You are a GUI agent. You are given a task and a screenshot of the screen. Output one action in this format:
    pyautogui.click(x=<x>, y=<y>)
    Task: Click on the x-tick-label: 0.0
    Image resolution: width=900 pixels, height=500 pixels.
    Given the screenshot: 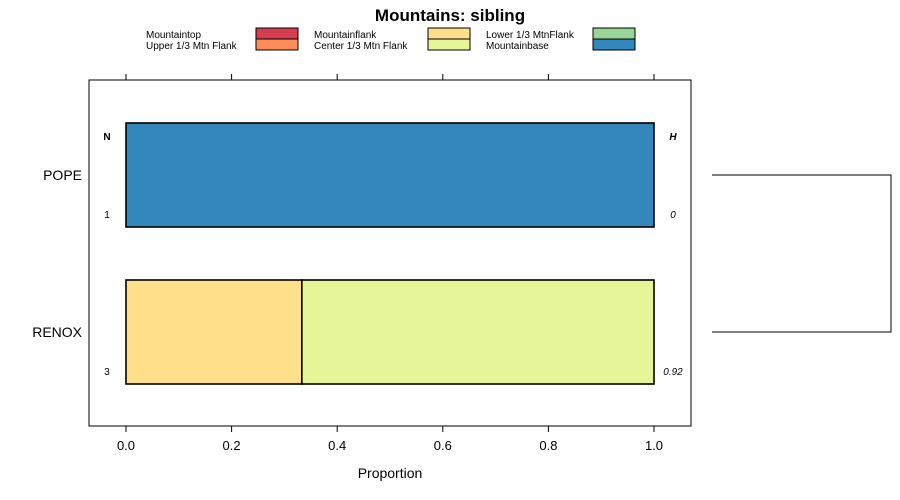 What is the action you would take?
    pyautogui.click(x=126, y=445)
    